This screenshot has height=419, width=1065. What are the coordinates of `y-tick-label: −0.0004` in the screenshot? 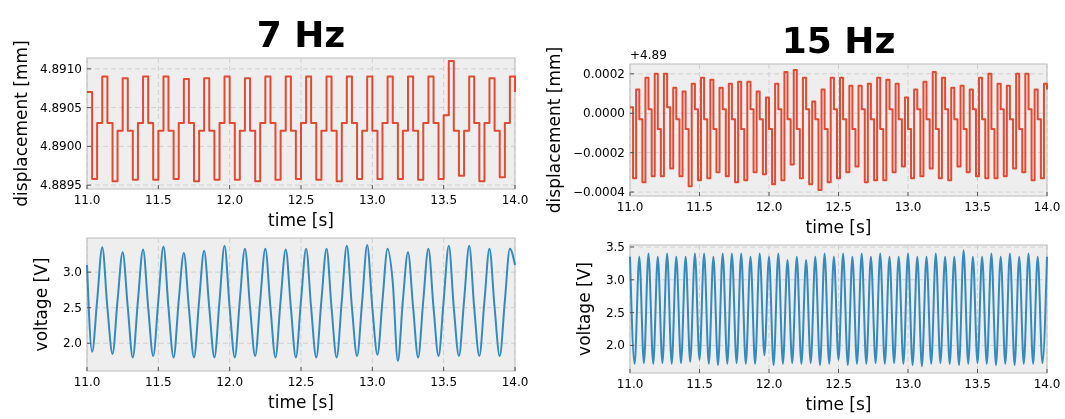 It's located at (598, 192).